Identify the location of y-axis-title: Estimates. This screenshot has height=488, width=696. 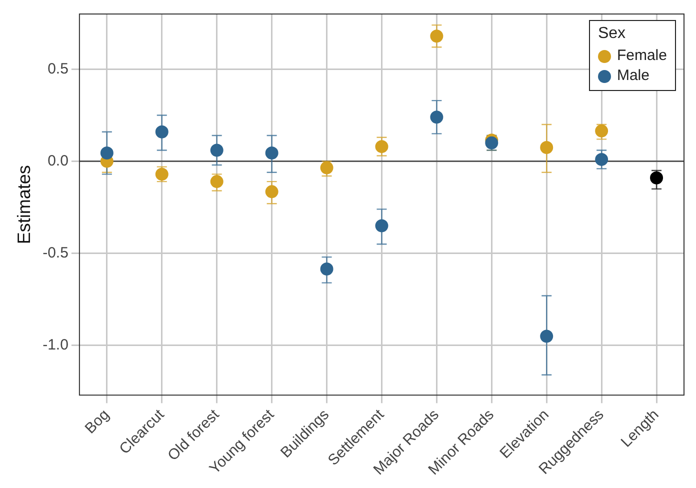
(24, 204).